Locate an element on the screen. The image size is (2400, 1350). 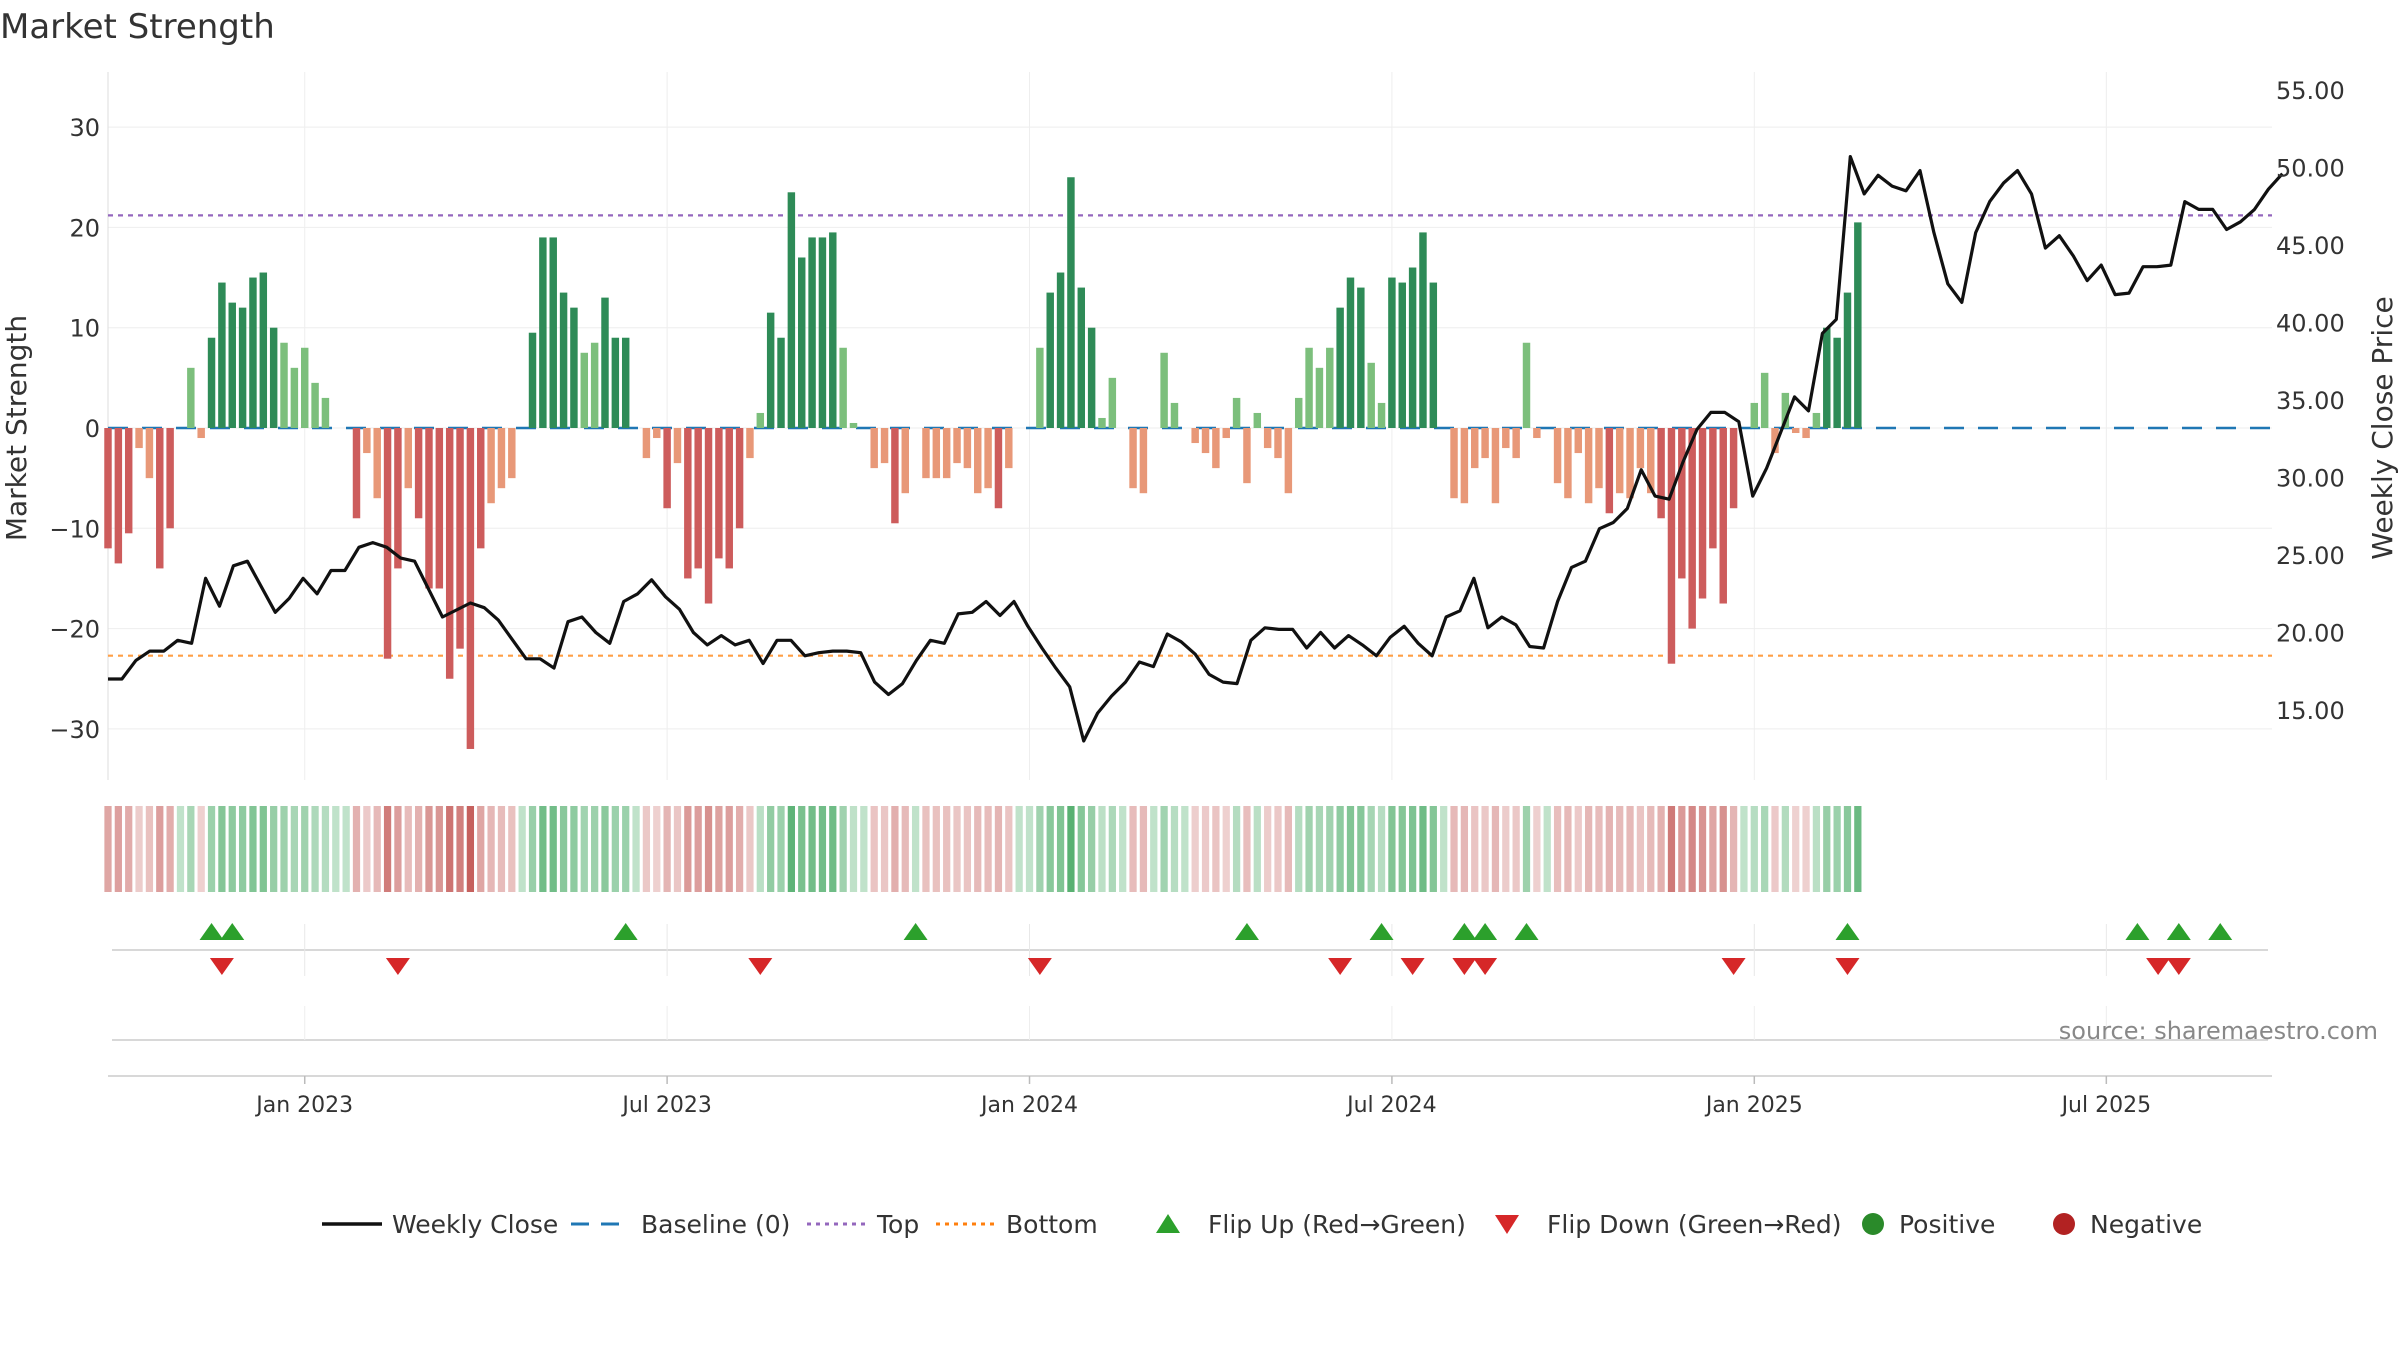
y-tick-label: 0 is located at coordinates (92, 429).